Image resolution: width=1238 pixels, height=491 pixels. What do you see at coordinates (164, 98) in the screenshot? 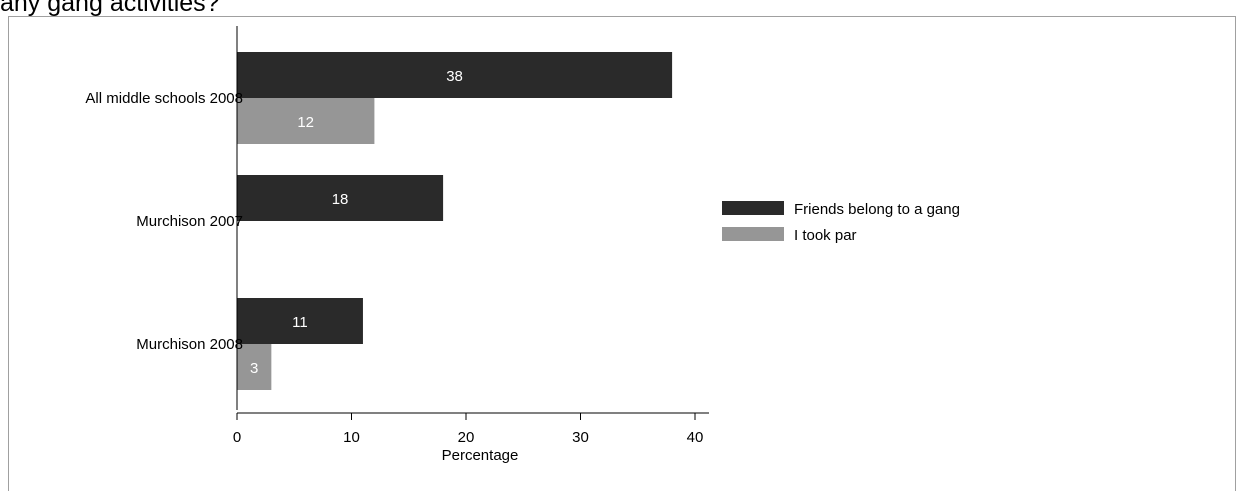
I see `category-label: All middle schools 2008` at bounding box center [164, 98].